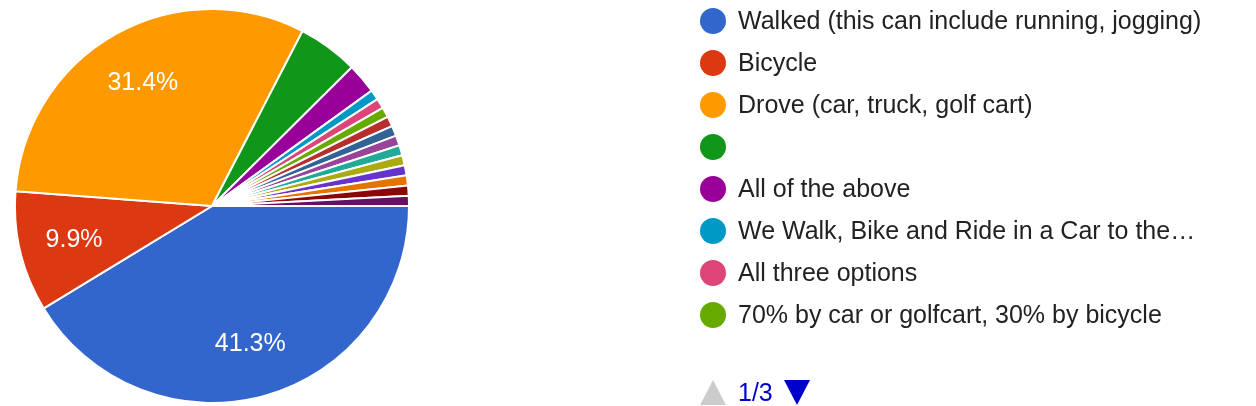 This screenshot has height=406, width=1256. What do you see at coordinates (970, 20) in the screenshot?
I see `legend-label: Walked (this can include running, jogging)` at bounding box center [970, 20].